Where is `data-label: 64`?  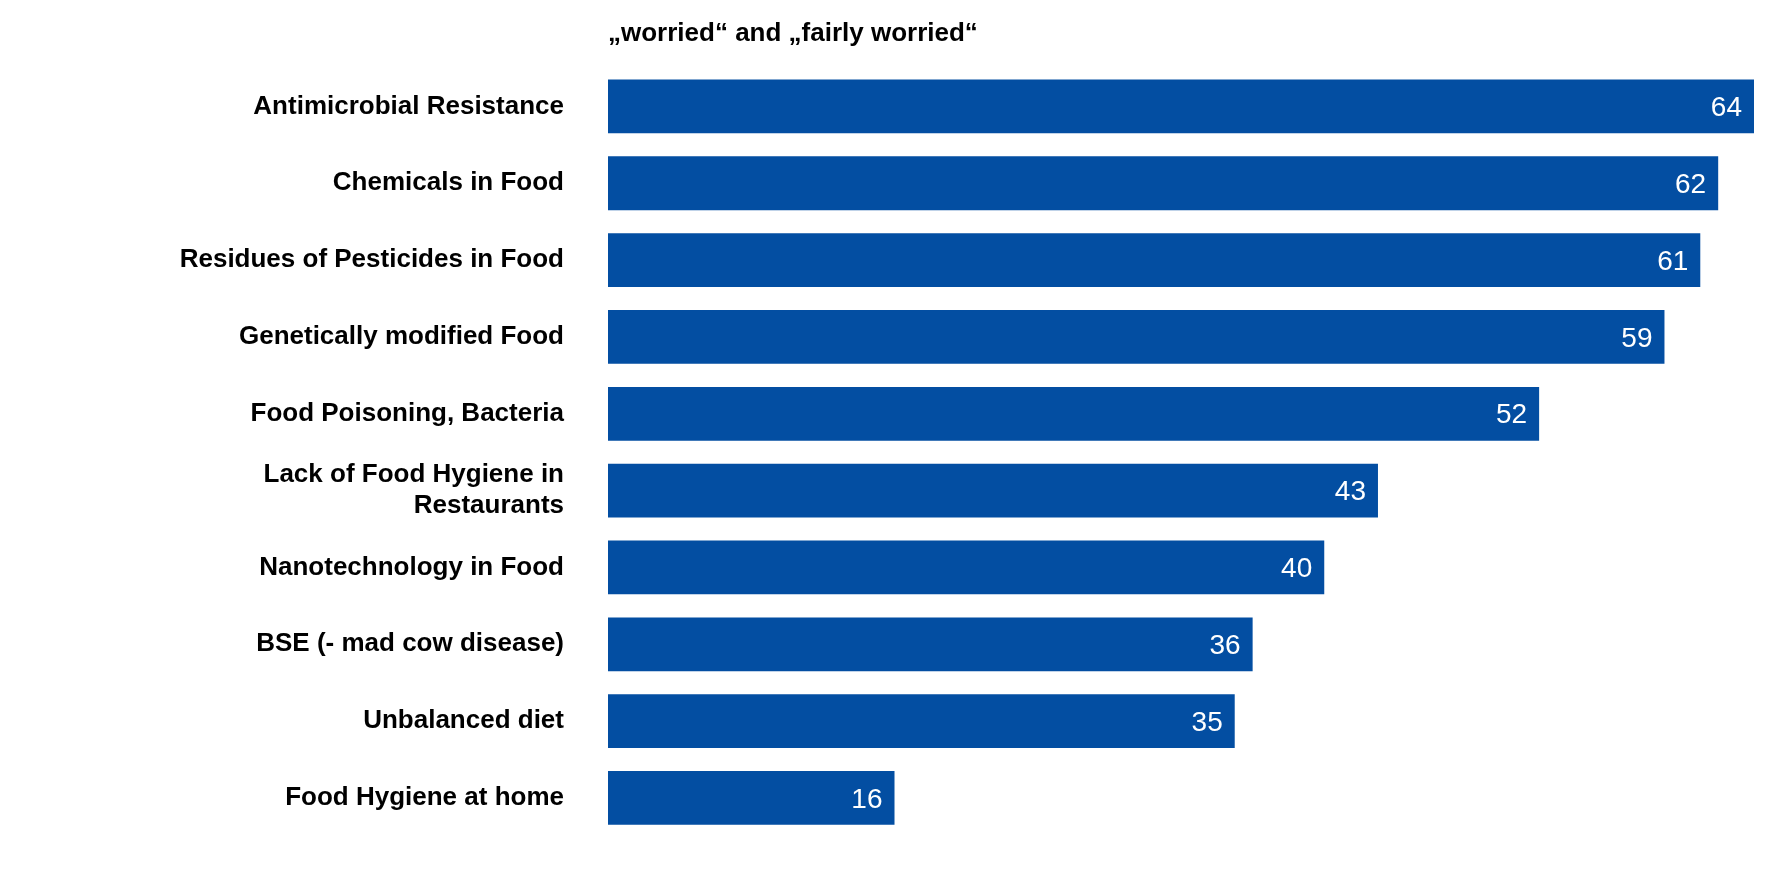
data-label: 64 is located at coordinates (1726, 107).